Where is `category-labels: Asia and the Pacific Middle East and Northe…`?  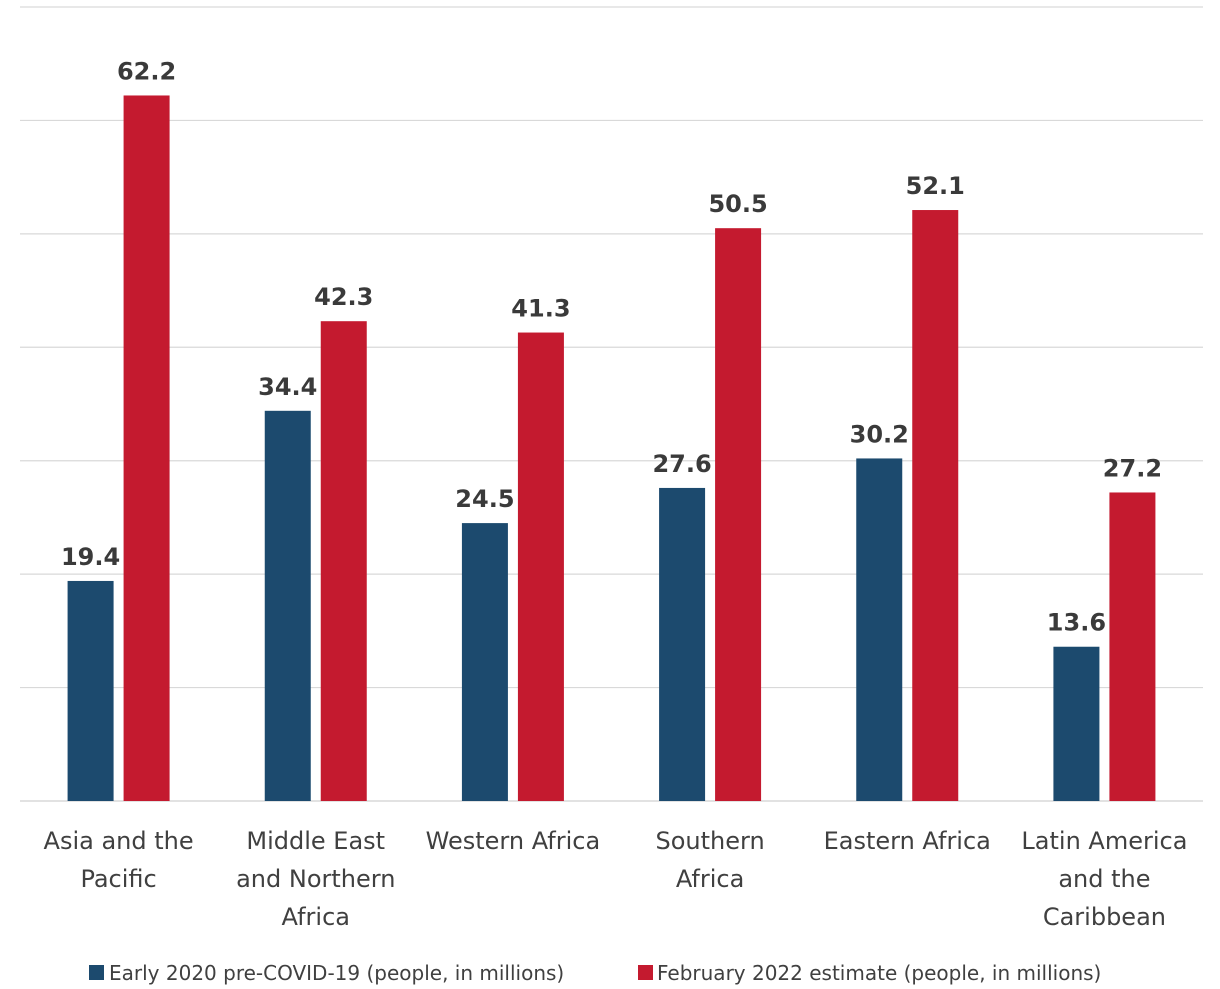
category-labels: Asia and the Pacific Middle East and Northe… is located at coordinates (616, 879).